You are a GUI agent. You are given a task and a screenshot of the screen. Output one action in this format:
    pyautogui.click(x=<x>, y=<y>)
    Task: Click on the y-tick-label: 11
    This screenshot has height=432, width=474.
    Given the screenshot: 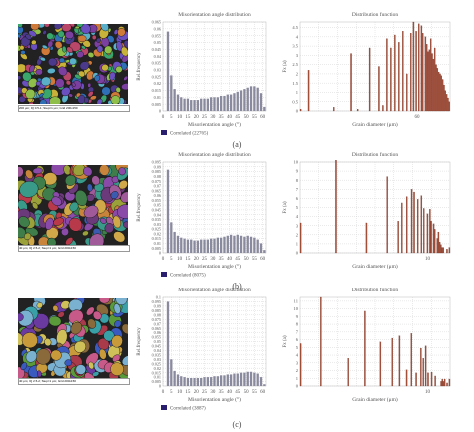 What is the action you would take?
    pyautogui.click(x=296, y=300)
    